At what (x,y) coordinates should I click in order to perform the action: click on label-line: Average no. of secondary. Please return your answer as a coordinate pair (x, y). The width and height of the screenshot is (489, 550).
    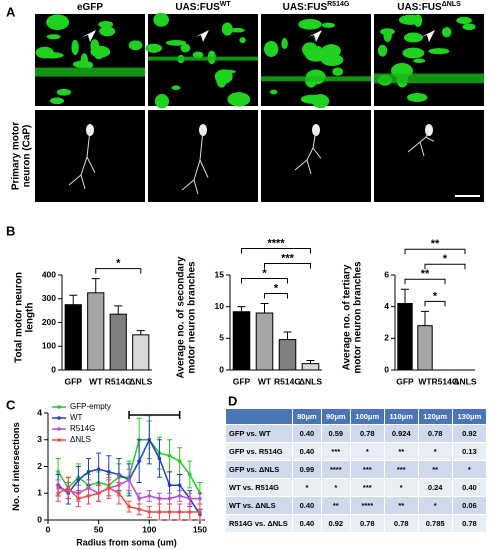
    Looking at the image, I should click on (180, 317).